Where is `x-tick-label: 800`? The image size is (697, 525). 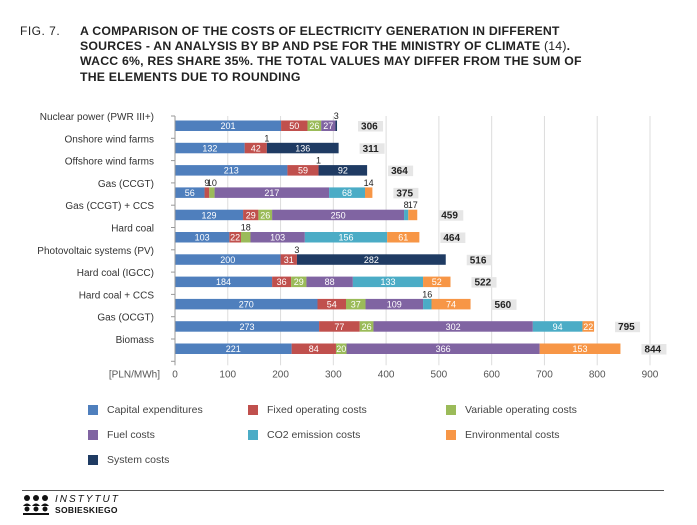
x-tick-label: 800 is located at coordinates (597, 374).